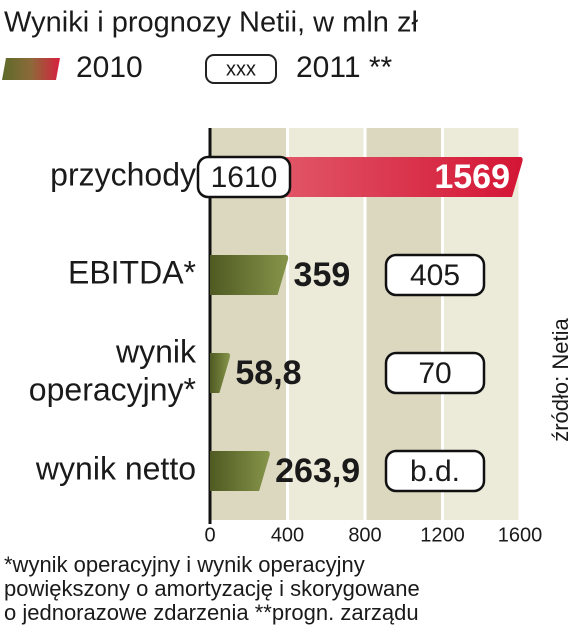  Describe the element at coordinates (211, 23) in the screenshot. I see `chart-title: Wyniki i prognozy Netii, w mln zł` at that location.